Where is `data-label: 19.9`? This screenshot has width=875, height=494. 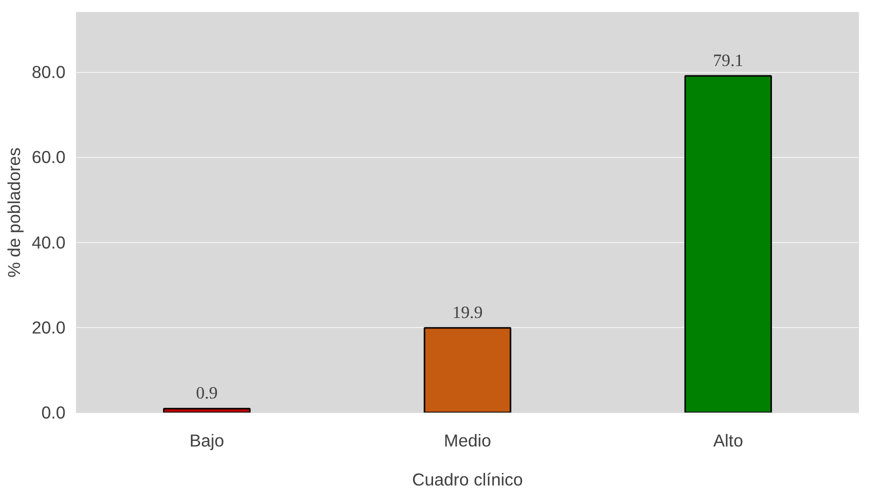 data-label: 19.9 is located at coordinates (467, 312).